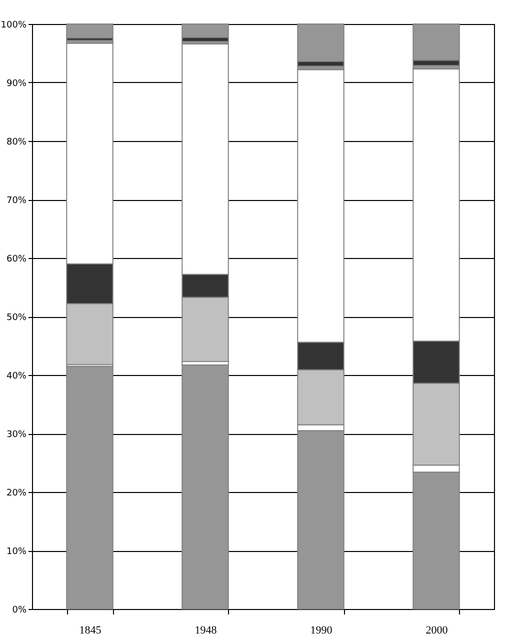 The height and width of the screenshot is (634, 522). What do you see at coordinates (16, 493) in the screenshot?
I see `y-tick-label: 20%` at bounding box center [16, 493].